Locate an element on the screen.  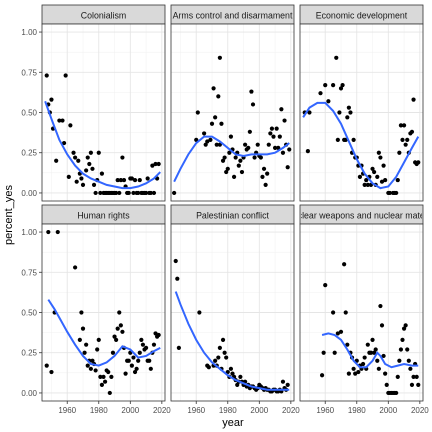
facet-strip-title: Human rights is located at coordinates (103, 216).